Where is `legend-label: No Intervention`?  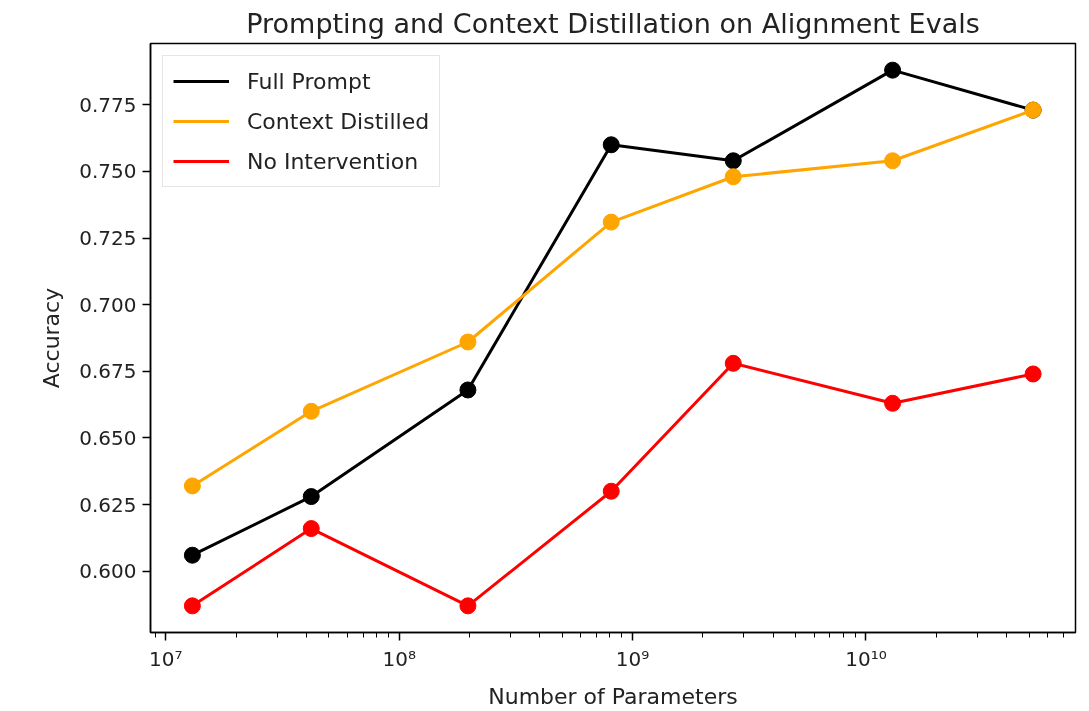 legend-label: No Intervention is located at coordinates (333, 161).